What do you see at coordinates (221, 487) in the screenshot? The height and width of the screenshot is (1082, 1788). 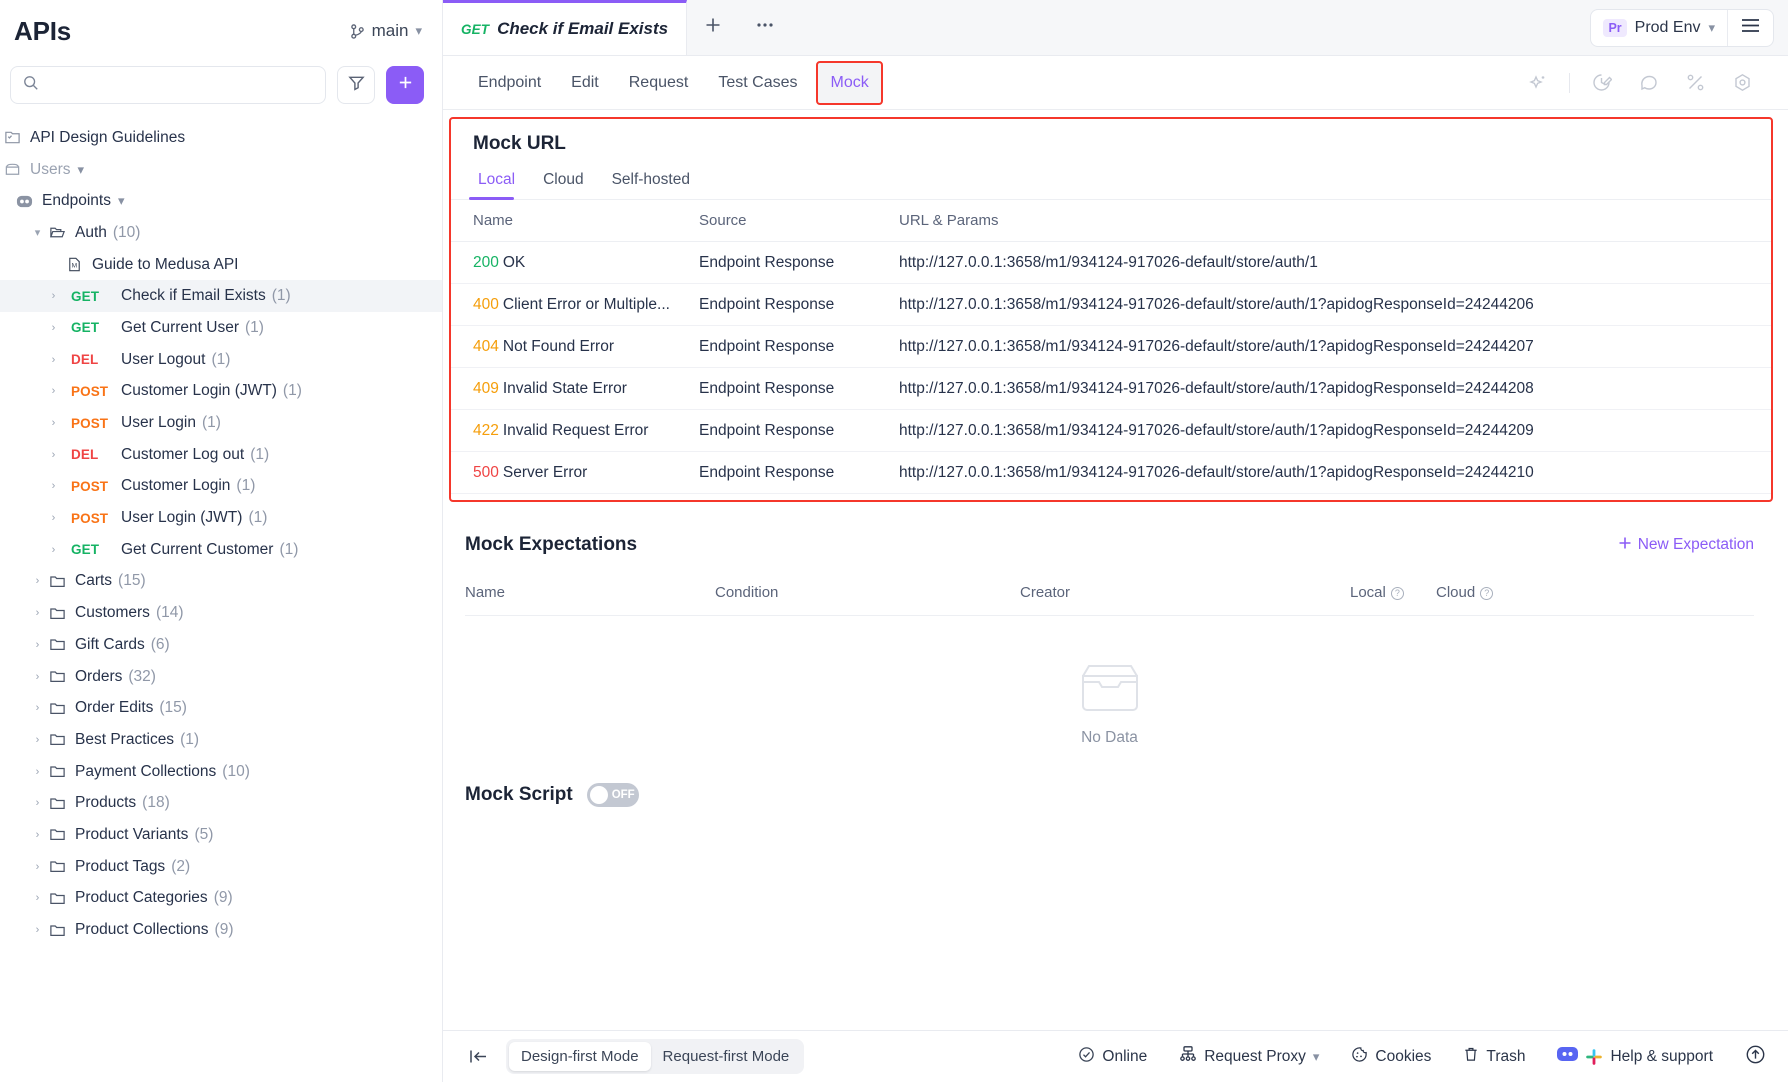 I see `sidebar-item-customer-login: › POST Customer Login (1)` at bounding box center [221, 487].